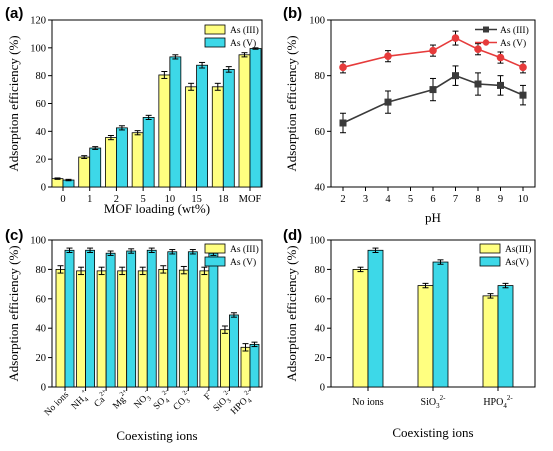 The image size is (553, 451). I want to click on panel-label: (c), so click(14, 235).